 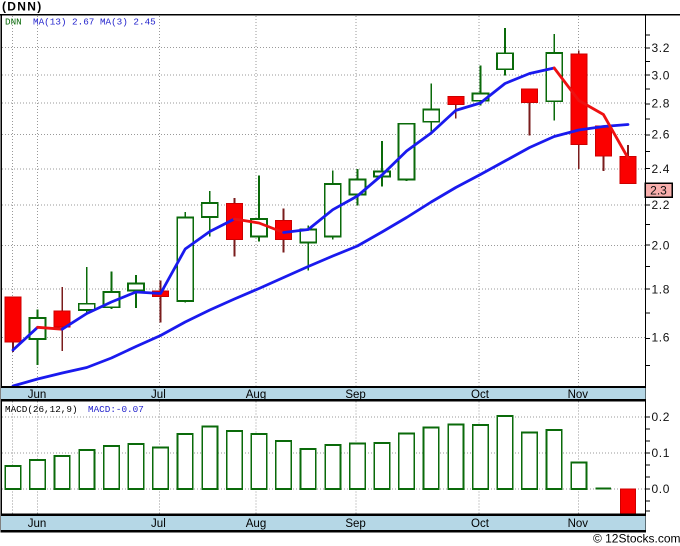 What do you see at coordinates (94, 22) in the screenshot?
I see `svg-text: MA(13) 2.67 MA(3) 2.45` at bounding box center [94, 22].